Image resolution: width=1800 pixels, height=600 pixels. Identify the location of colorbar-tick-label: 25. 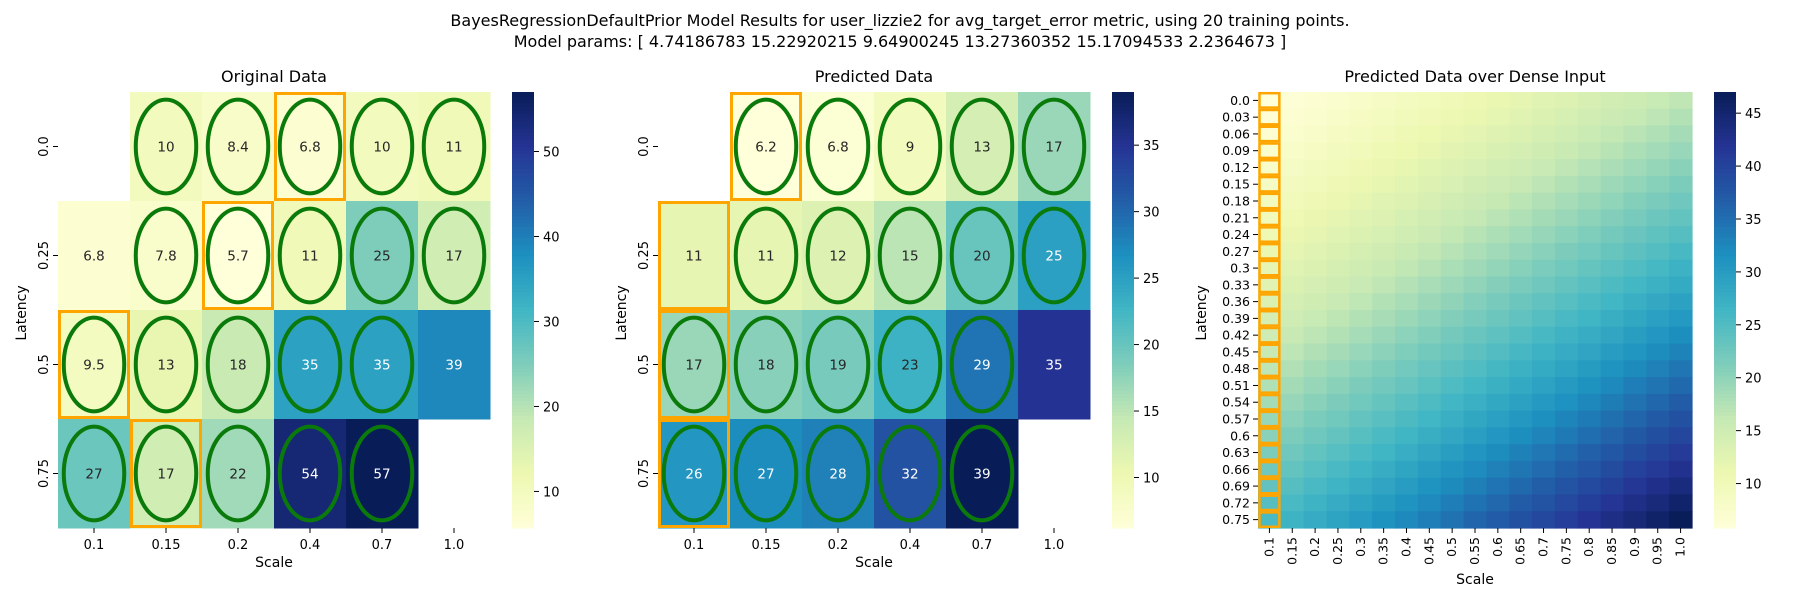
(1753, 326).